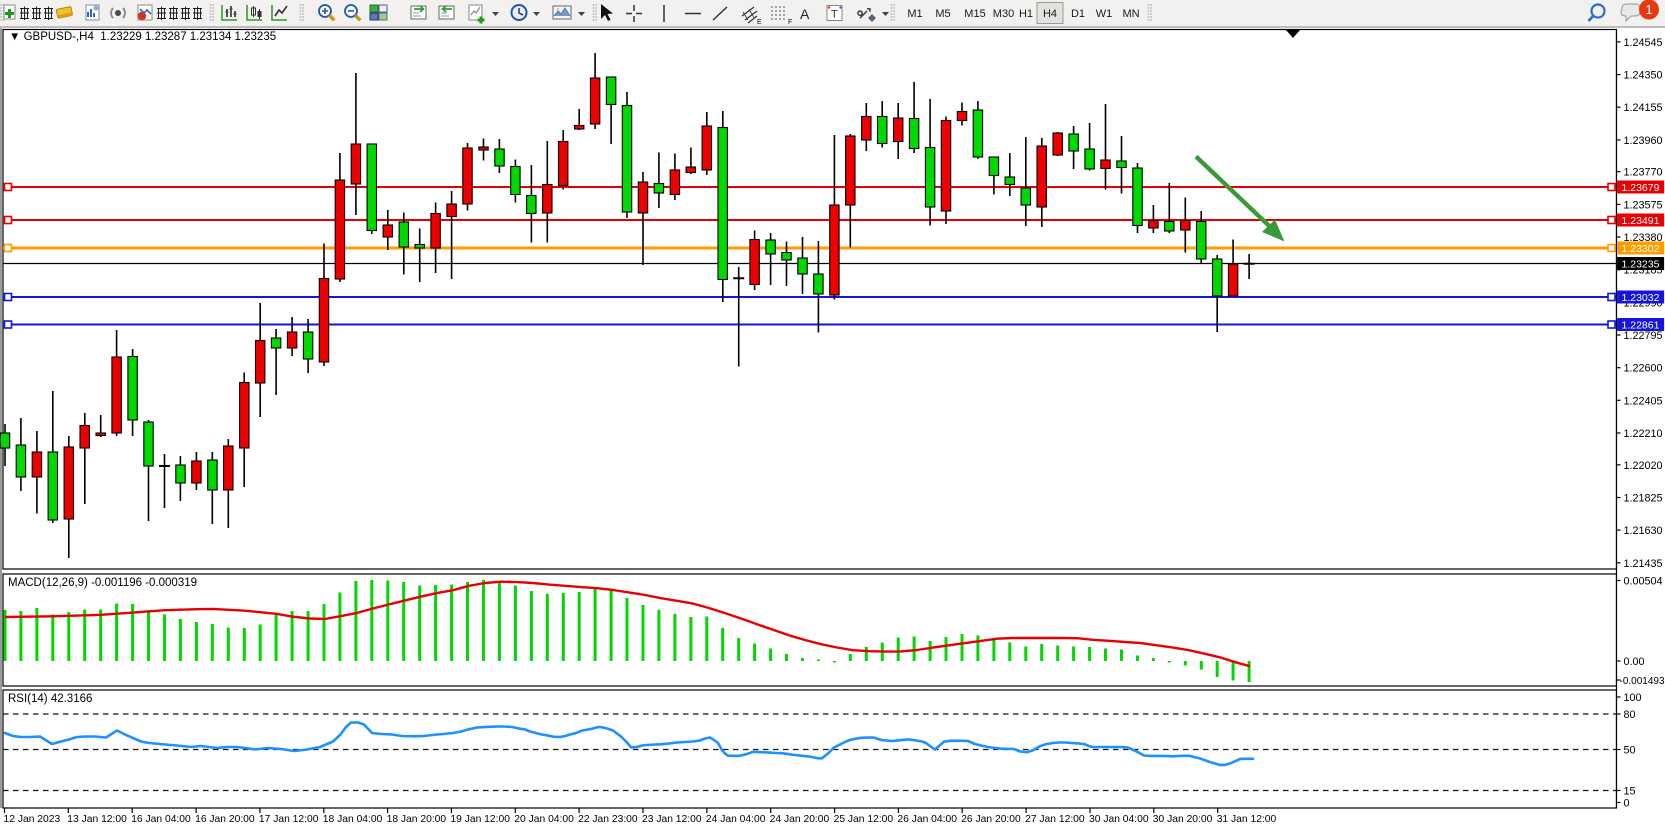 The image size is (1665, 837). Describe the element at coordinates (102, 583) in the screenshot. I see `svg-text:MACD(12,26,9) -0.001196 -0.000: MACD(12,26,9) -0.001196 -0.000319` at that location.